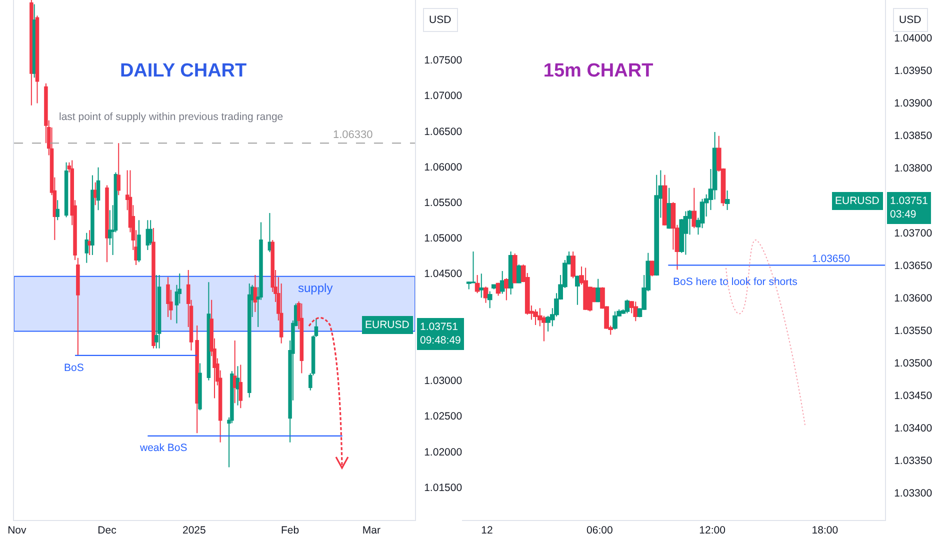  What do you see at coordinates (913, 38) in the screenshot?
I see `y-tick-label: 1.04000` at bounding box center [913, 38].